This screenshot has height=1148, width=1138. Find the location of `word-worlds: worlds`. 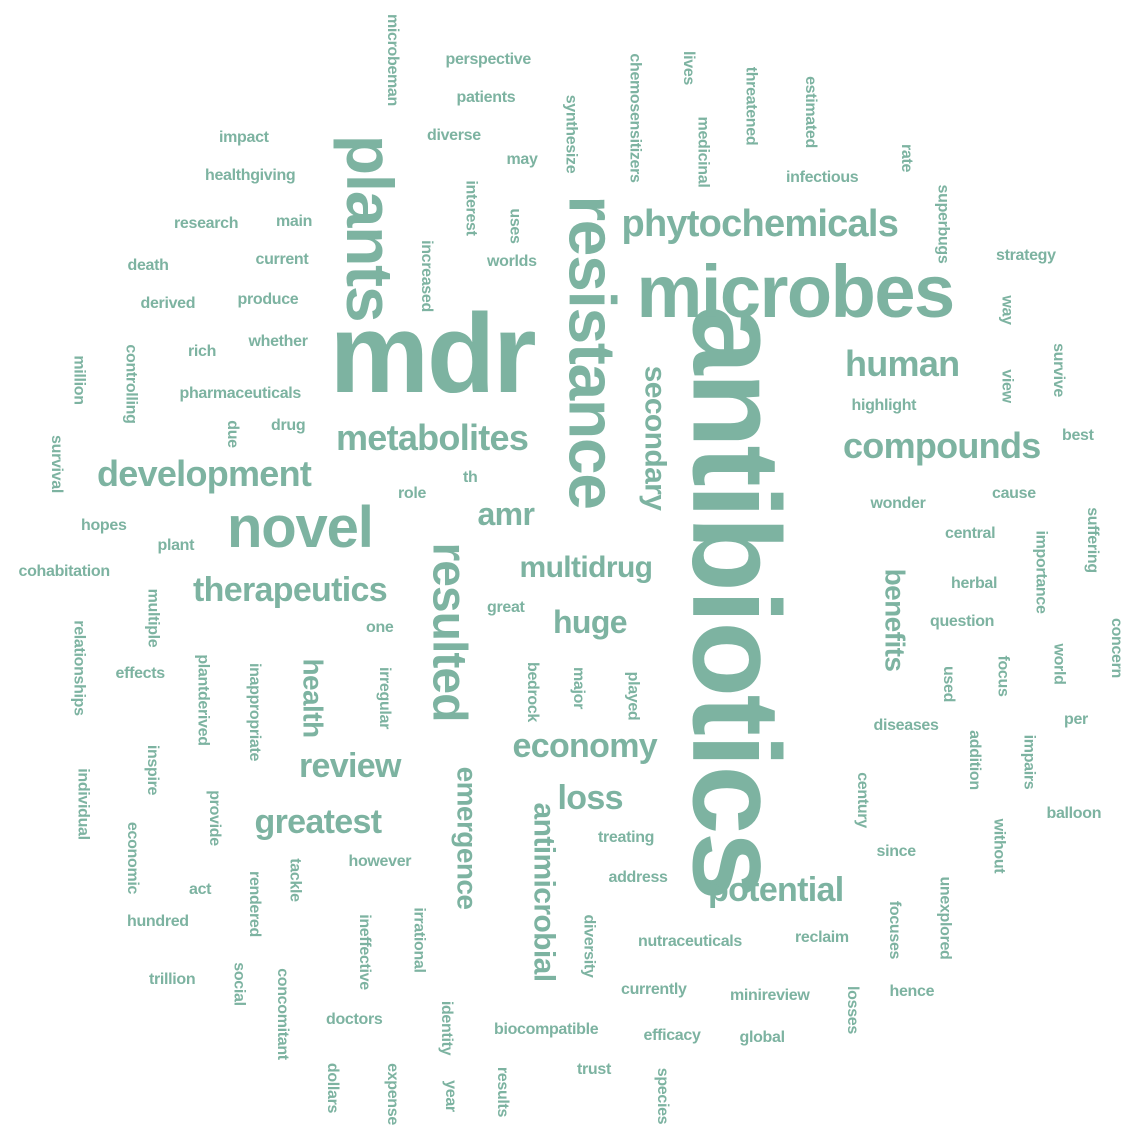

word-worlds: worlds is located at coordinates (512, 261).